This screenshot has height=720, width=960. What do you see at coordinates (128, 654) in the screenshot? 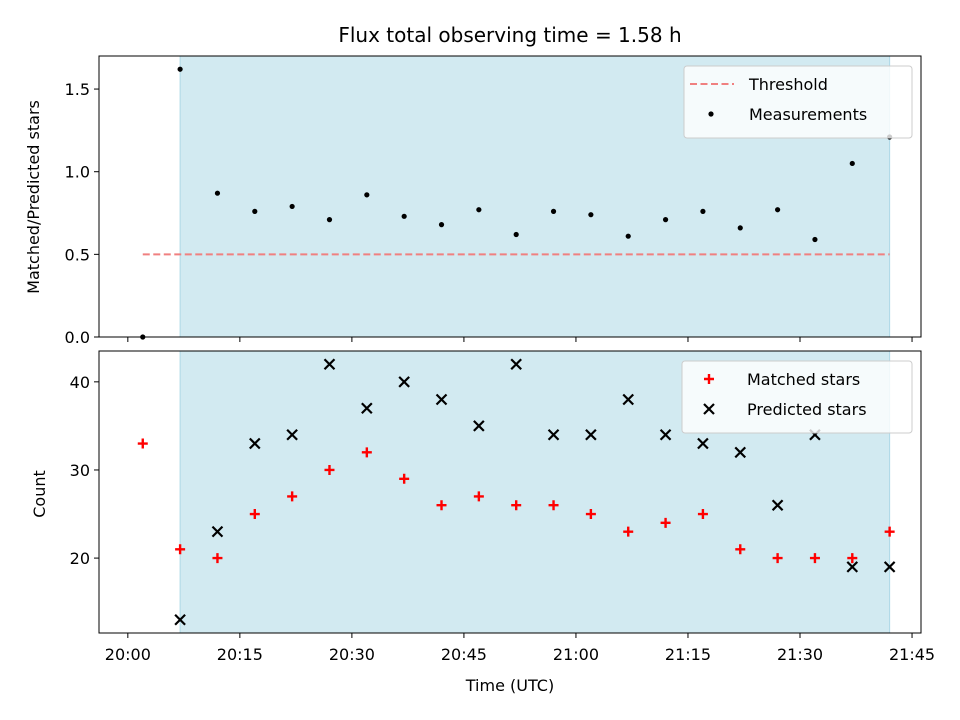
I see `x-tick-label: 20:00` at bounding box center [128, 654].